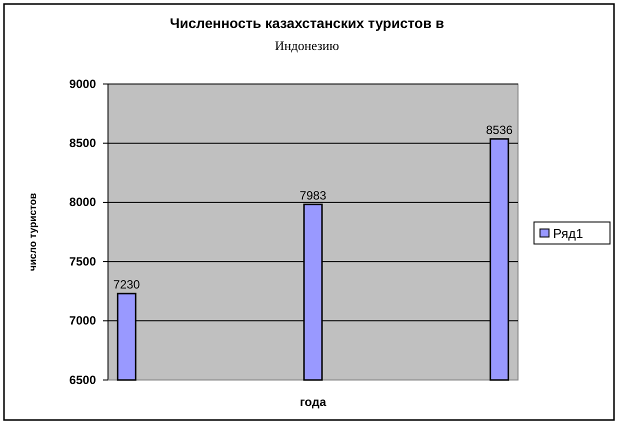 The width and height of the screenshot is (618, 426). Describe the element at coordinates (82, 83) in the screenshot. I see `y-tick-label: 9000` at that location.